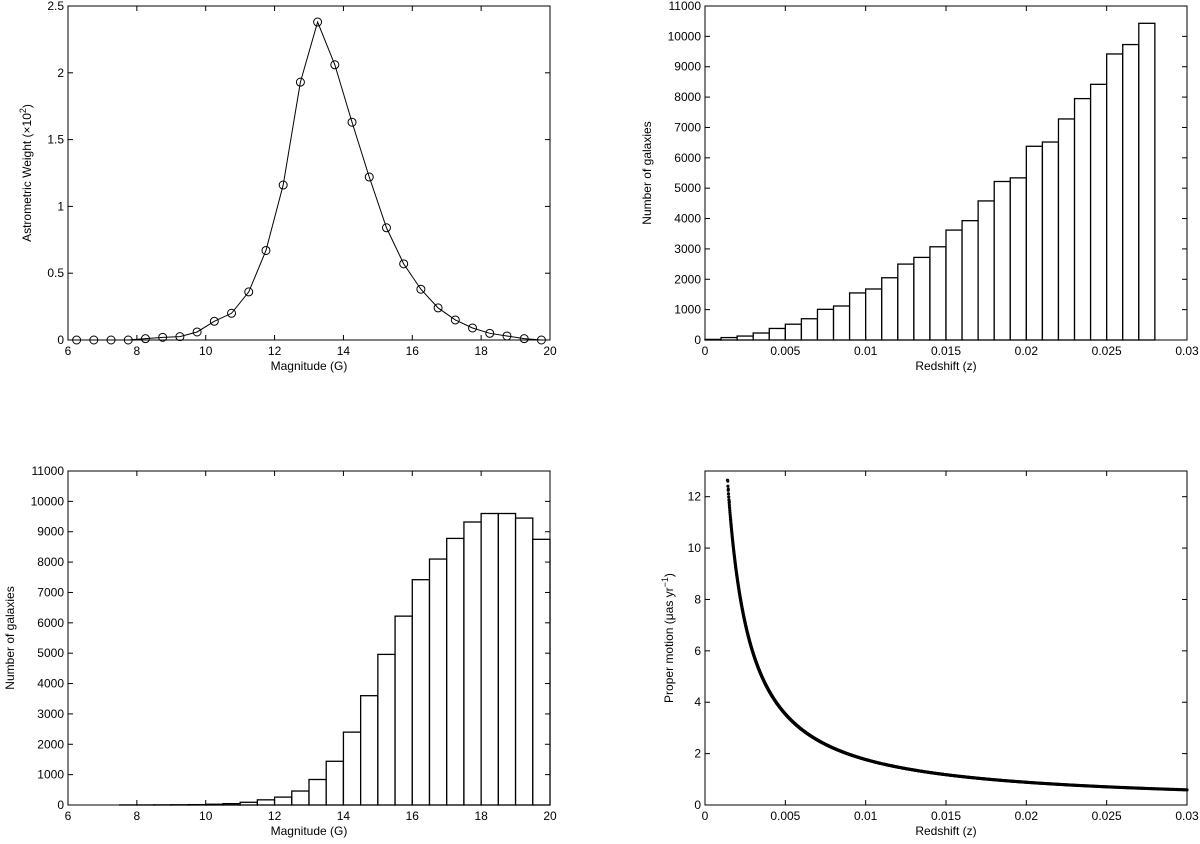 This screenshot has width=1200, height=844. Describe the element at coordinates (687, 97) in the screenshot. I see `p2-ytick-label: 8000` at that location.